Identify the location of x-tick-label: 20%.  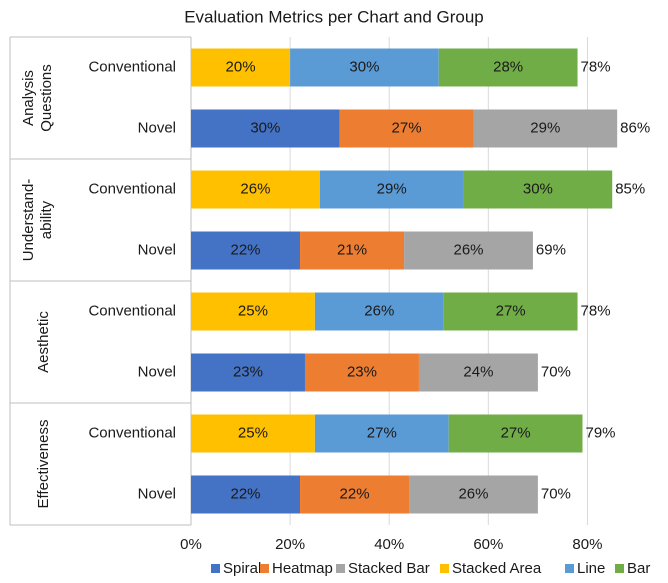
(290, 544).